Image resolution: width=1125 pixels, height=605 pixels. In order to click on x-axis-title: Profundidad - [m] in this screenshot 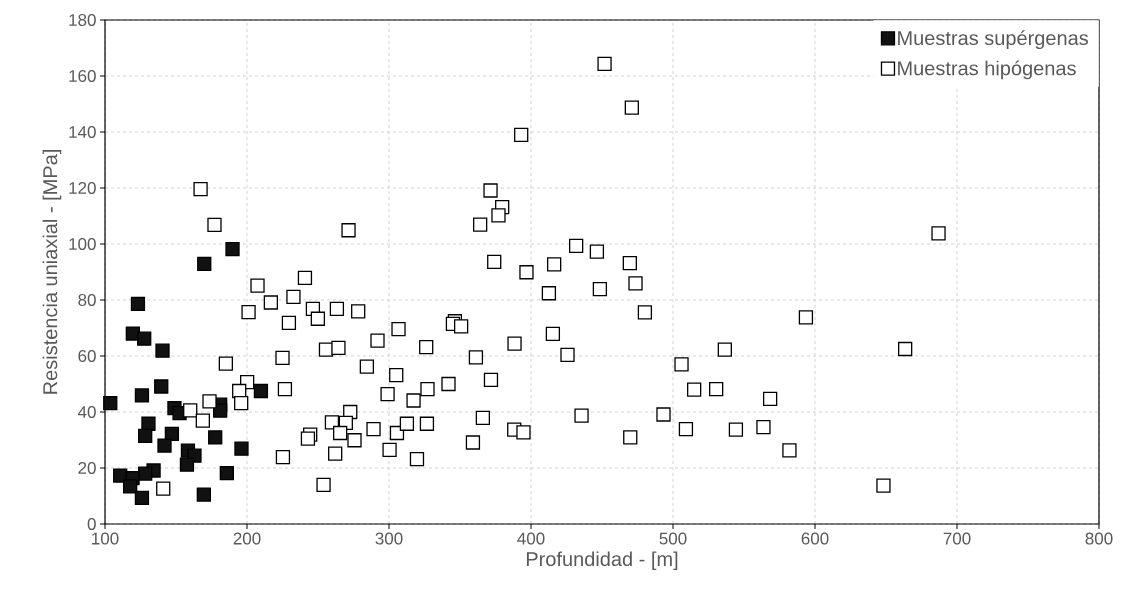, I will do `click(602, 561)`.